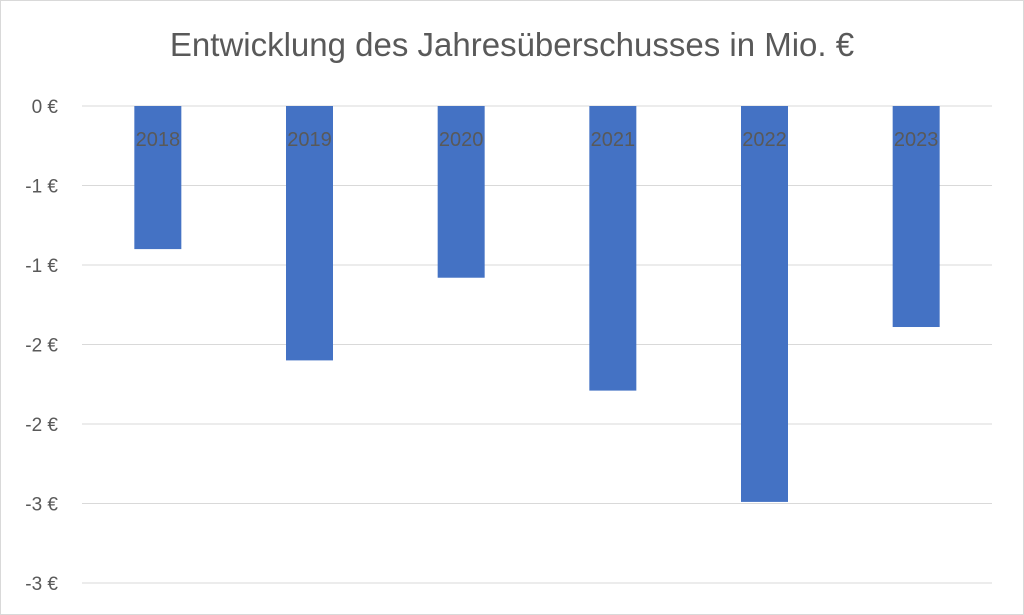 Image resolution: width=1024 pixels, height=615 pixels. I want to click on bar-2020, so click(461, 192).